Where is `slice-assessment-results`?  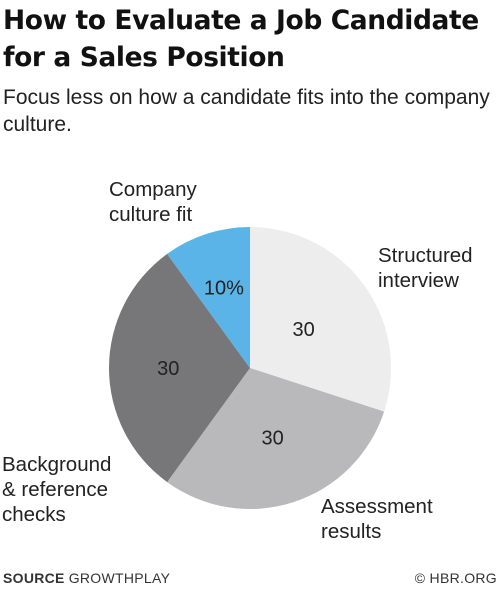
slice-assessment-results is located at coordinates (276, 438).